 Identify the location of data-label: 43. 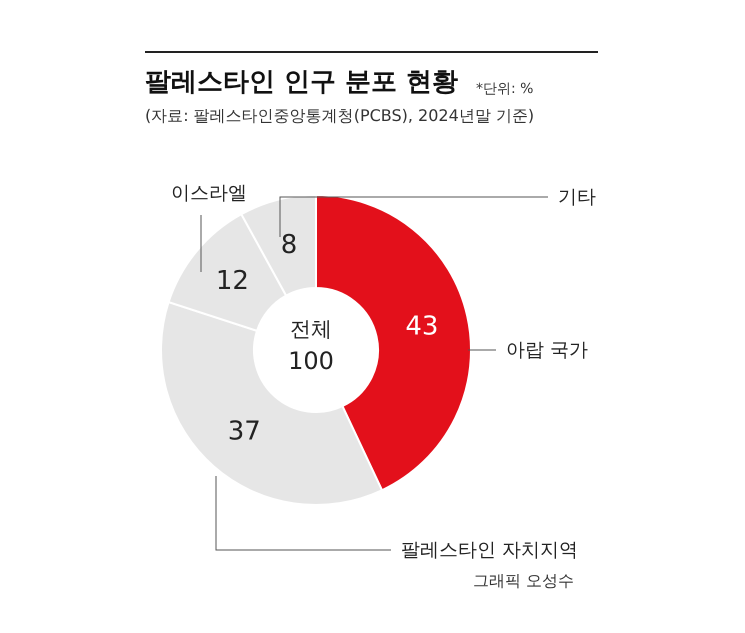
(421, 326).